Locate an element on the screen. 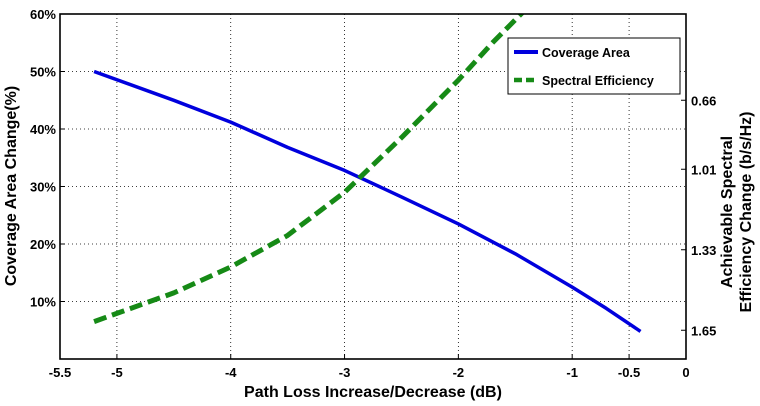 The width and height of the screenshot is (760, 406). right-y-tick-label: 1.65 is located at coordinates (703, 330).